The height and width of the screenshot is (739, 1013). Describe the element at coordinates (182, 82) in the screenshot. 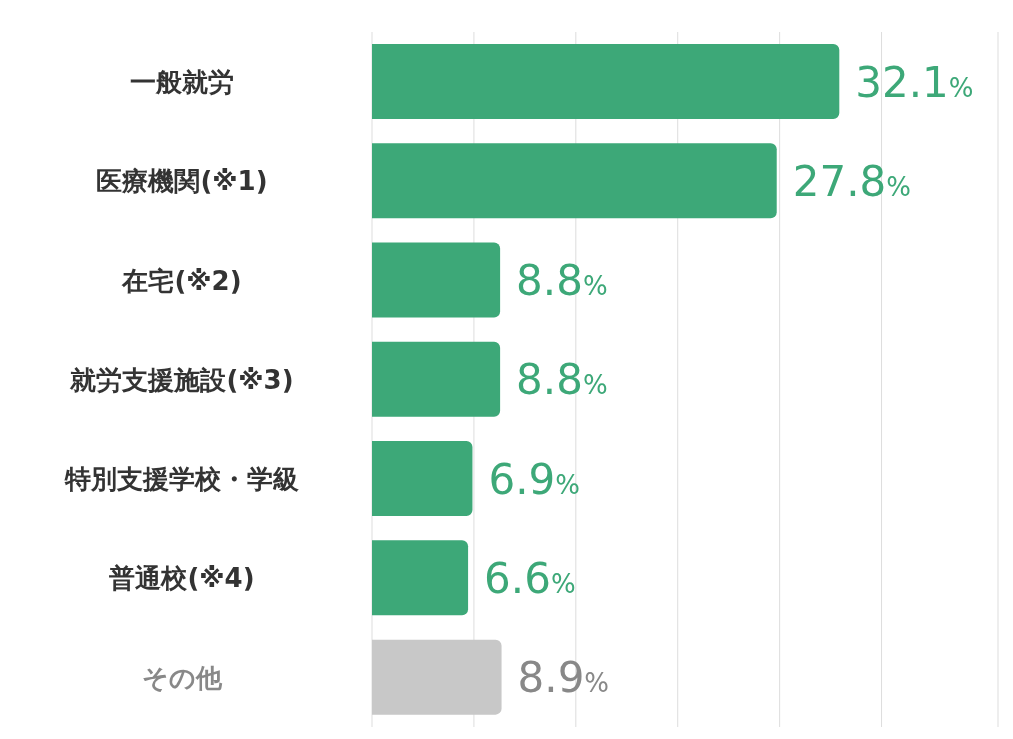

I see `y-tick-label: 一般就労` at that location.